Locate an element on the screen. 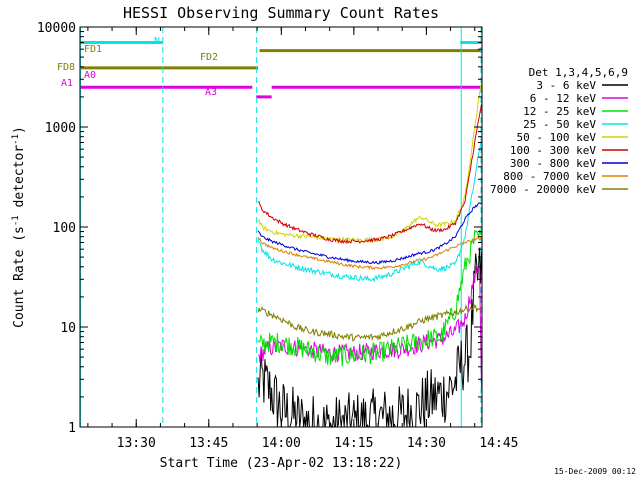 This screenshot has width=640, height=480. legend-label: 25 - 50 keV is located at coordinates (559, 124).